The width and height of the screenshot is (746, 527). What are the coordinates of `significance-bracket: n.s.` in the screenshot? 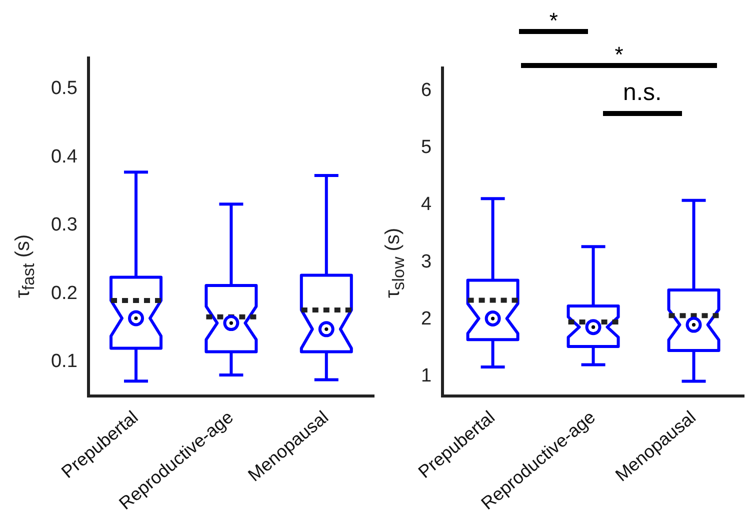 It's located at (642, 99).